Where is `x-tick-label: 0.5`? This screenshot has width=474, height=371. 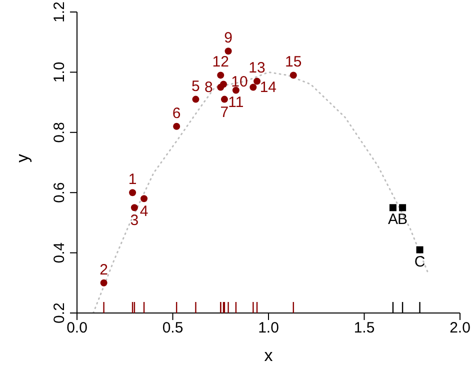 x-tick-label: 0.5 is located at coordinates (173, 328).